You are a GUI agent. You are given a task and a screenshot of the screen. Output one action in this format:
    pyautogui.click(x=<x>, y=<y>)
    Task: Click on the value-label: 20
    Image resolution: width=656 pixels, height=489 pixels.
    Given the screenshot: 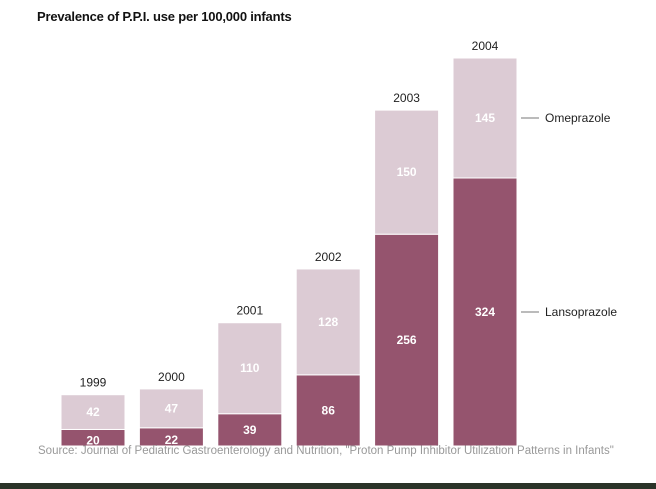 What is the action you would take?
    pyautogui.click(x=93, y=441)
    